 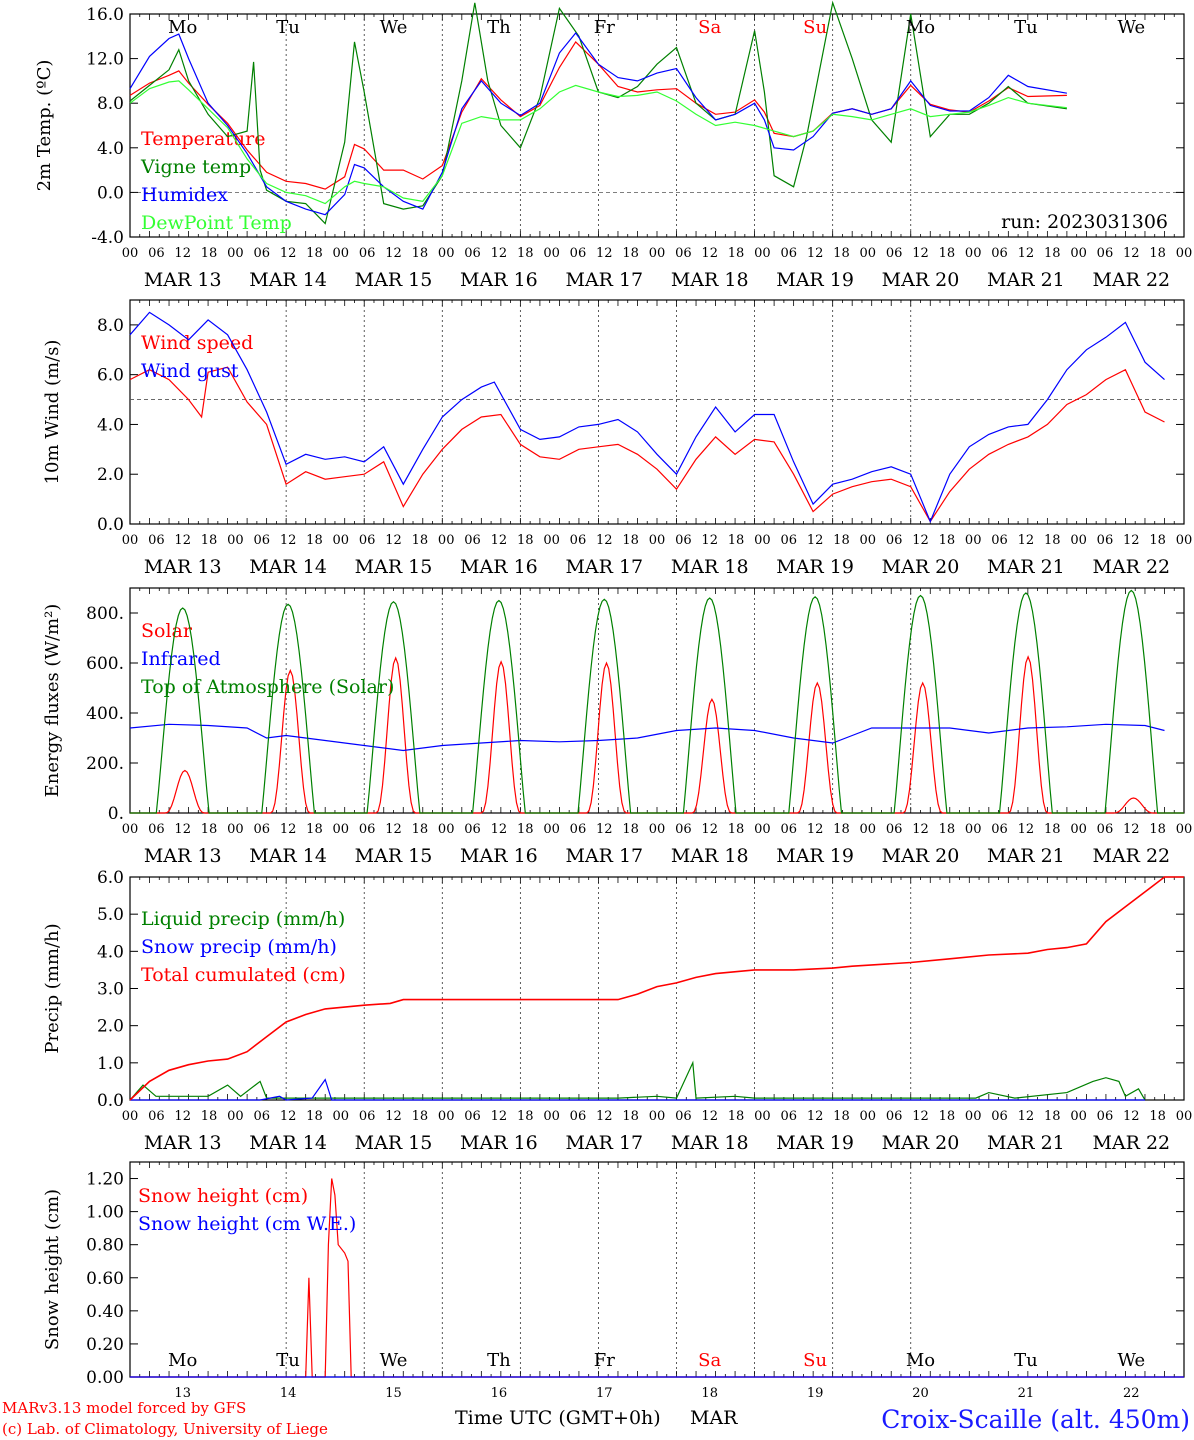 What do you see at coordinates (105, 764) in the screenshot?
I see `y-tick-label: 200.` at bounding box center [105, 764].